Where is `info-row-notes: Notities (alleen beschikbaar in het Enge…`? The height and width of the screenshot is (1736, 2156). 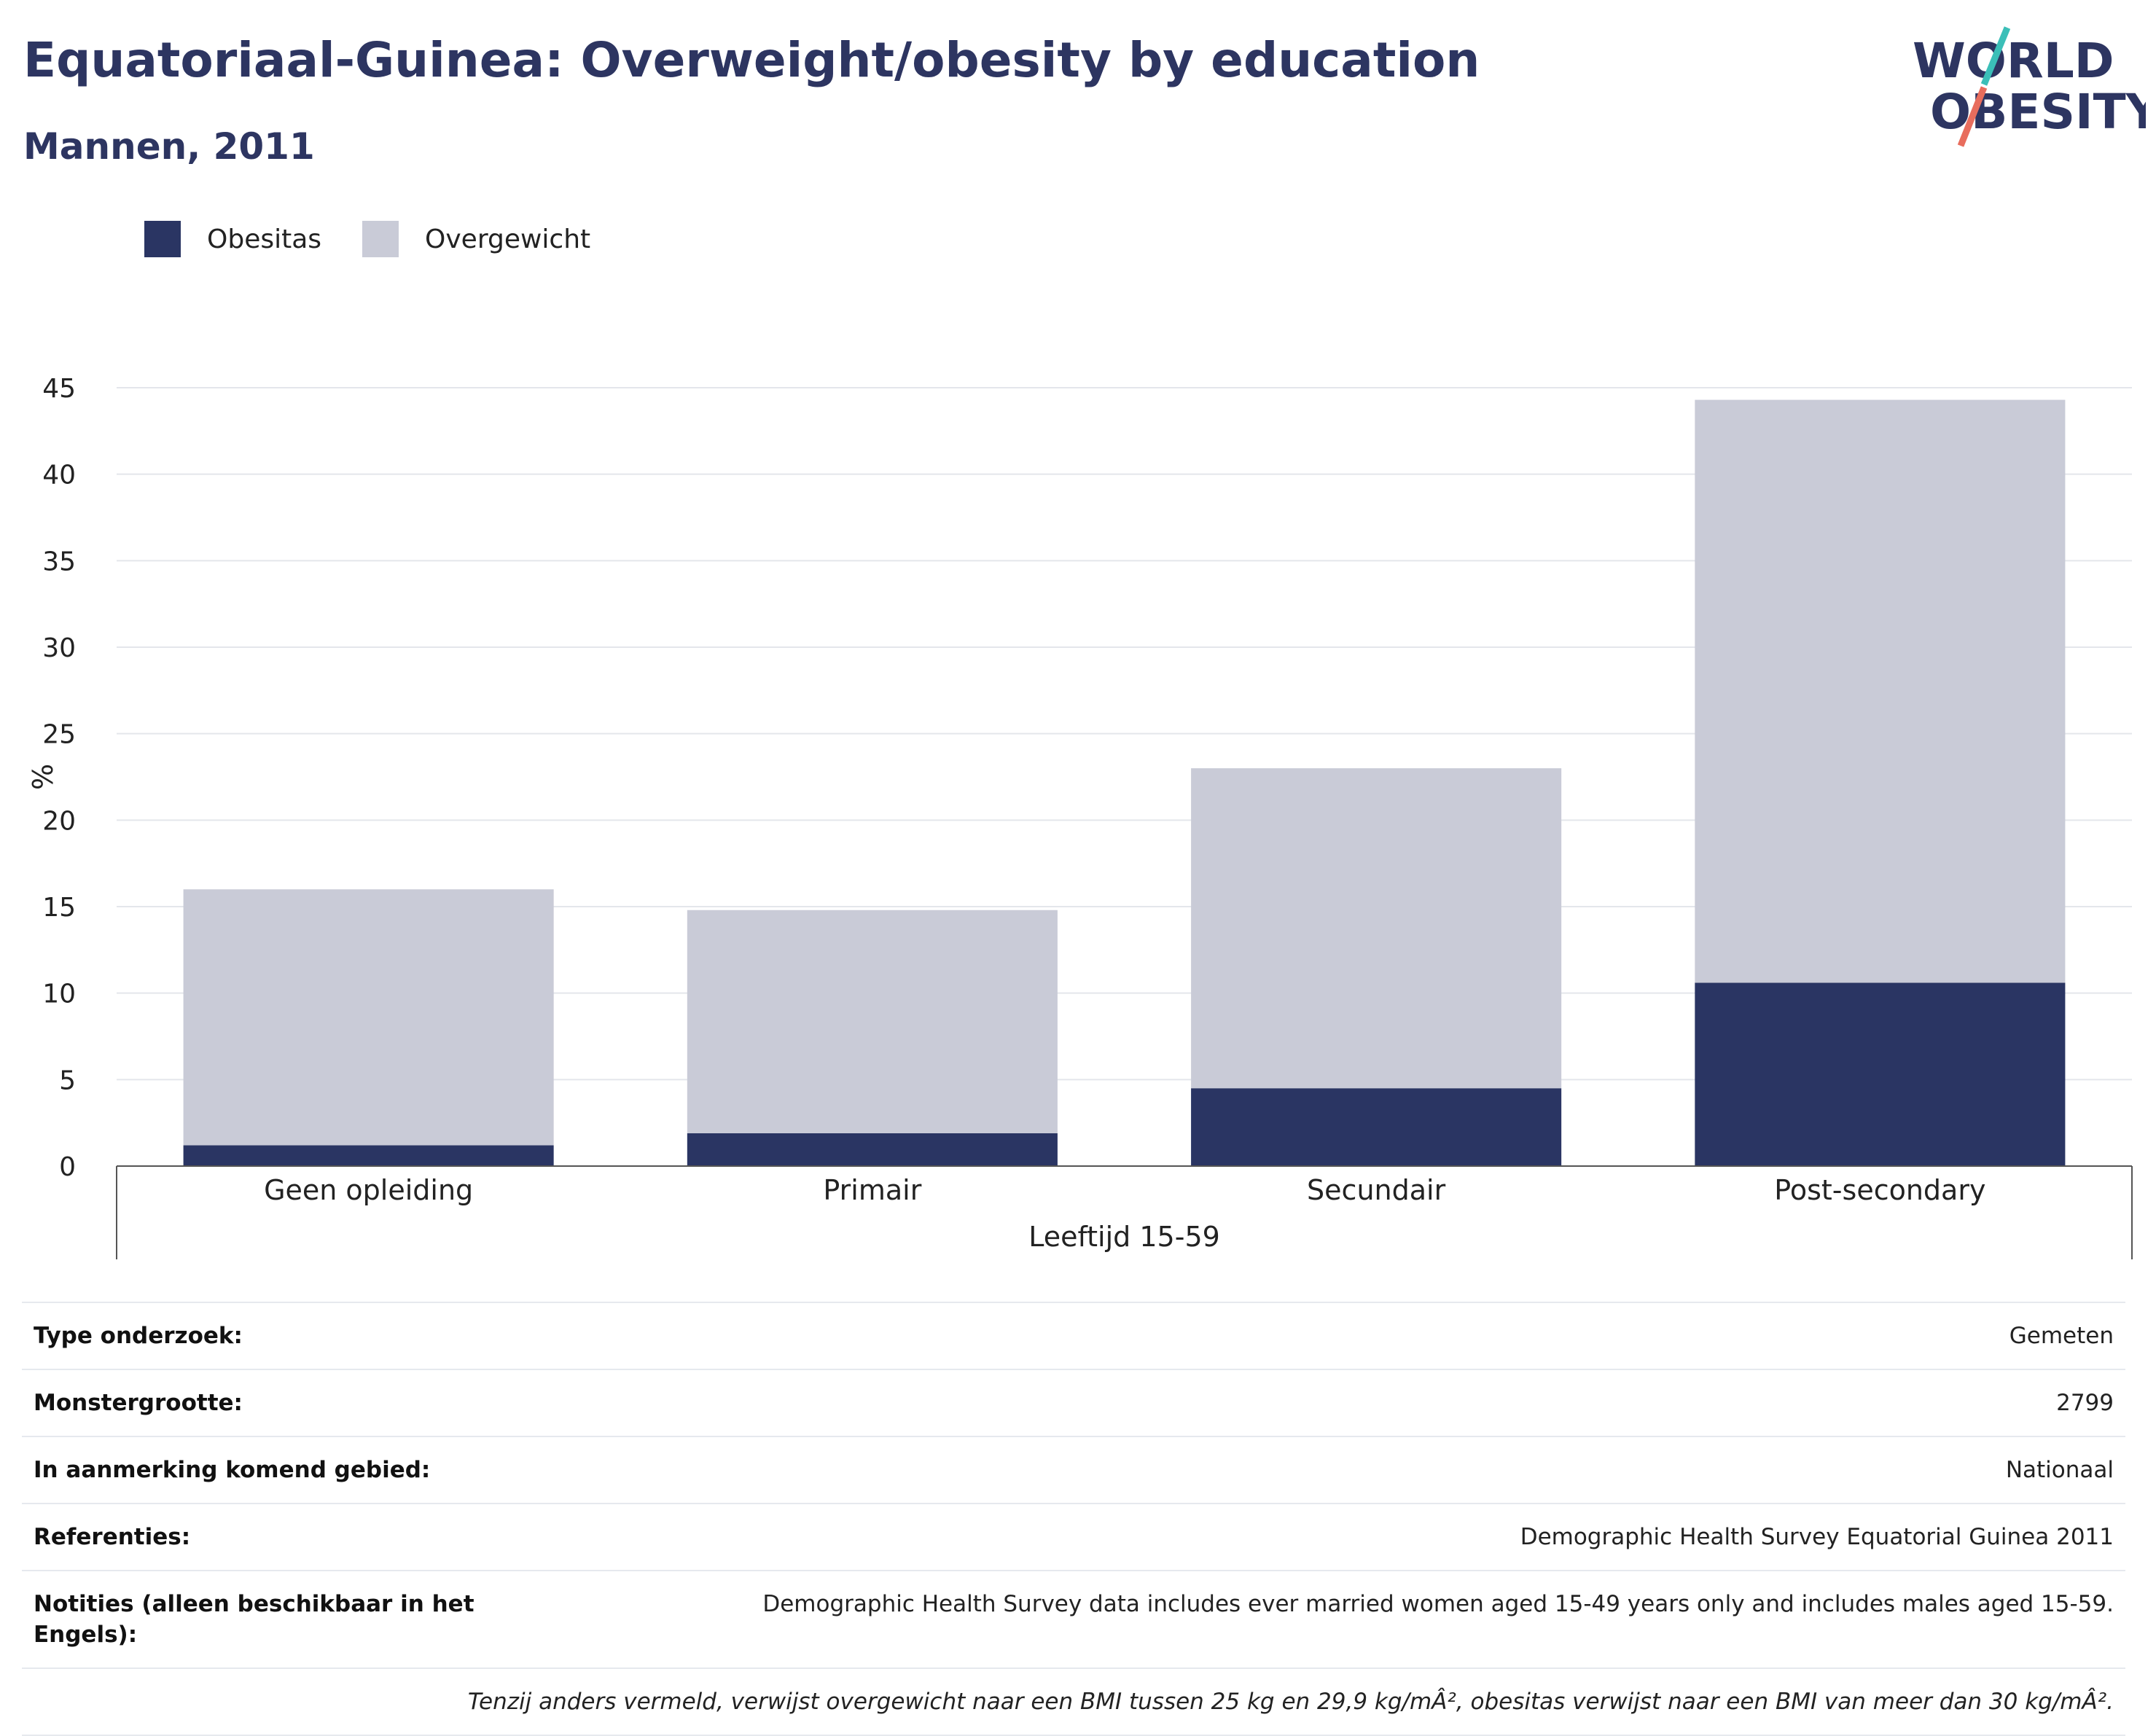 info-row-notes: Notities (alleen beschikbaar in het Enge… is located at coordinates (1073, 1618).